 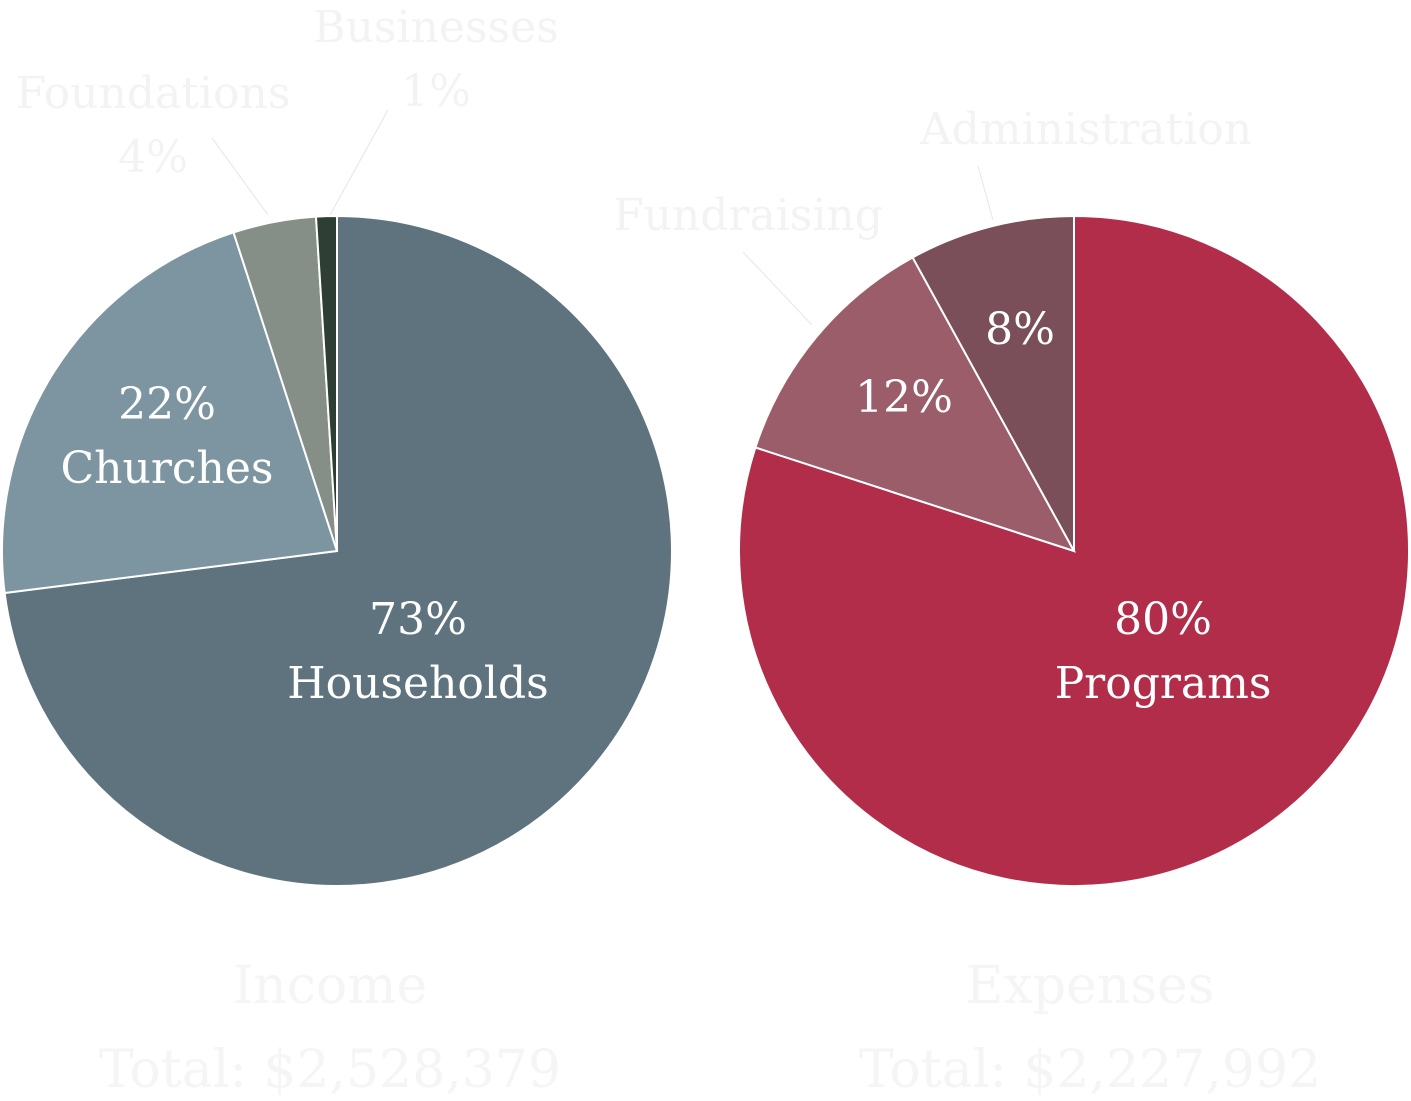 I want to click on fundraising-name-label: Fundraising, so click(x=748, y=215).